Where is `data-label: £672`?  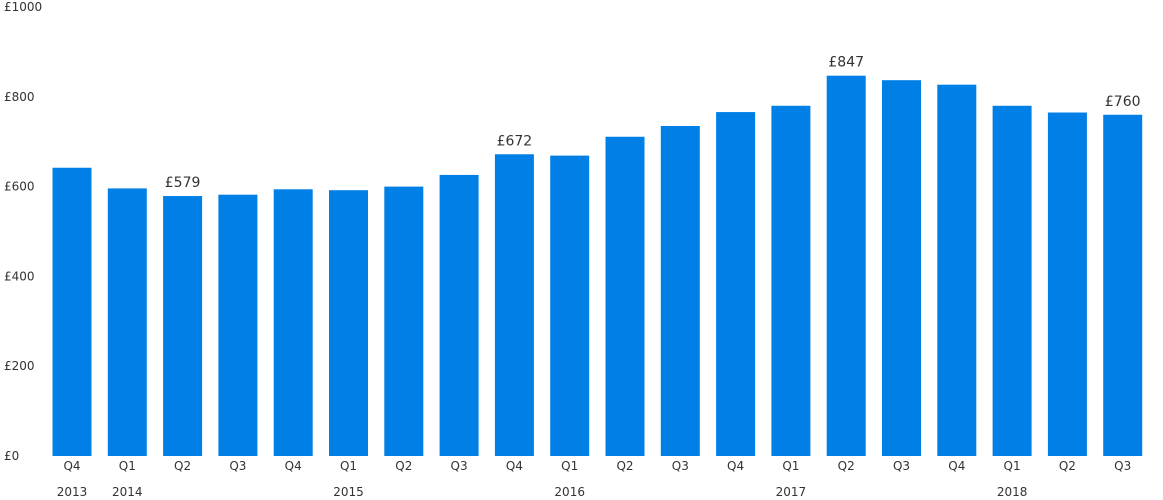
data-label: £672 is located at coordinates (515, 141).